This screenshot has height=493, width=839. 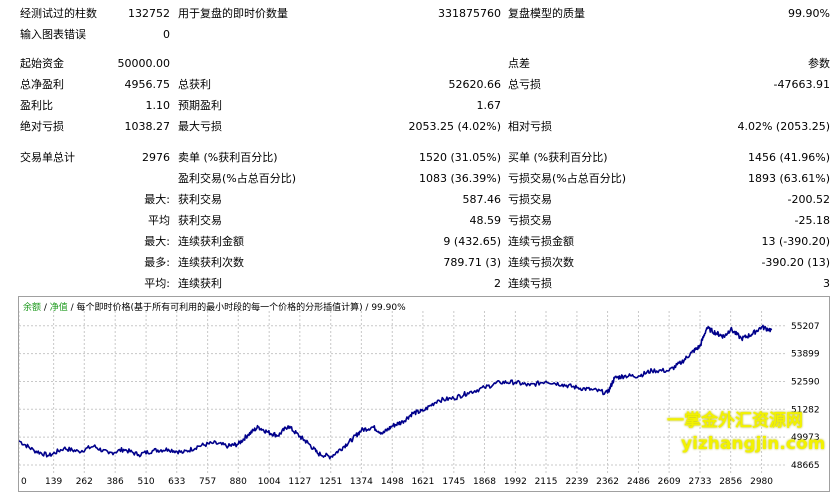 What do you see at coordinates (541, 262) in the screenshot?
I see `maximal-consecutive-loss-label: 连续亏损次数` at bounding box center [541, 262].